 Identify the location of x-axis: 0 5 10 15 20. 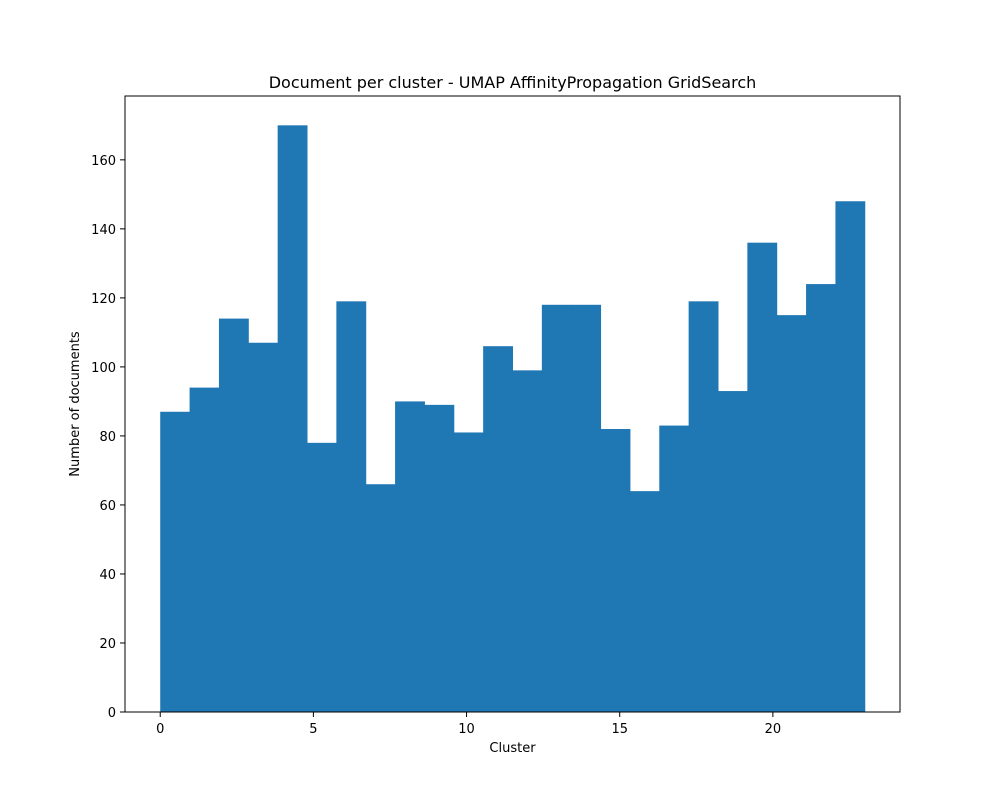
(468, 724).